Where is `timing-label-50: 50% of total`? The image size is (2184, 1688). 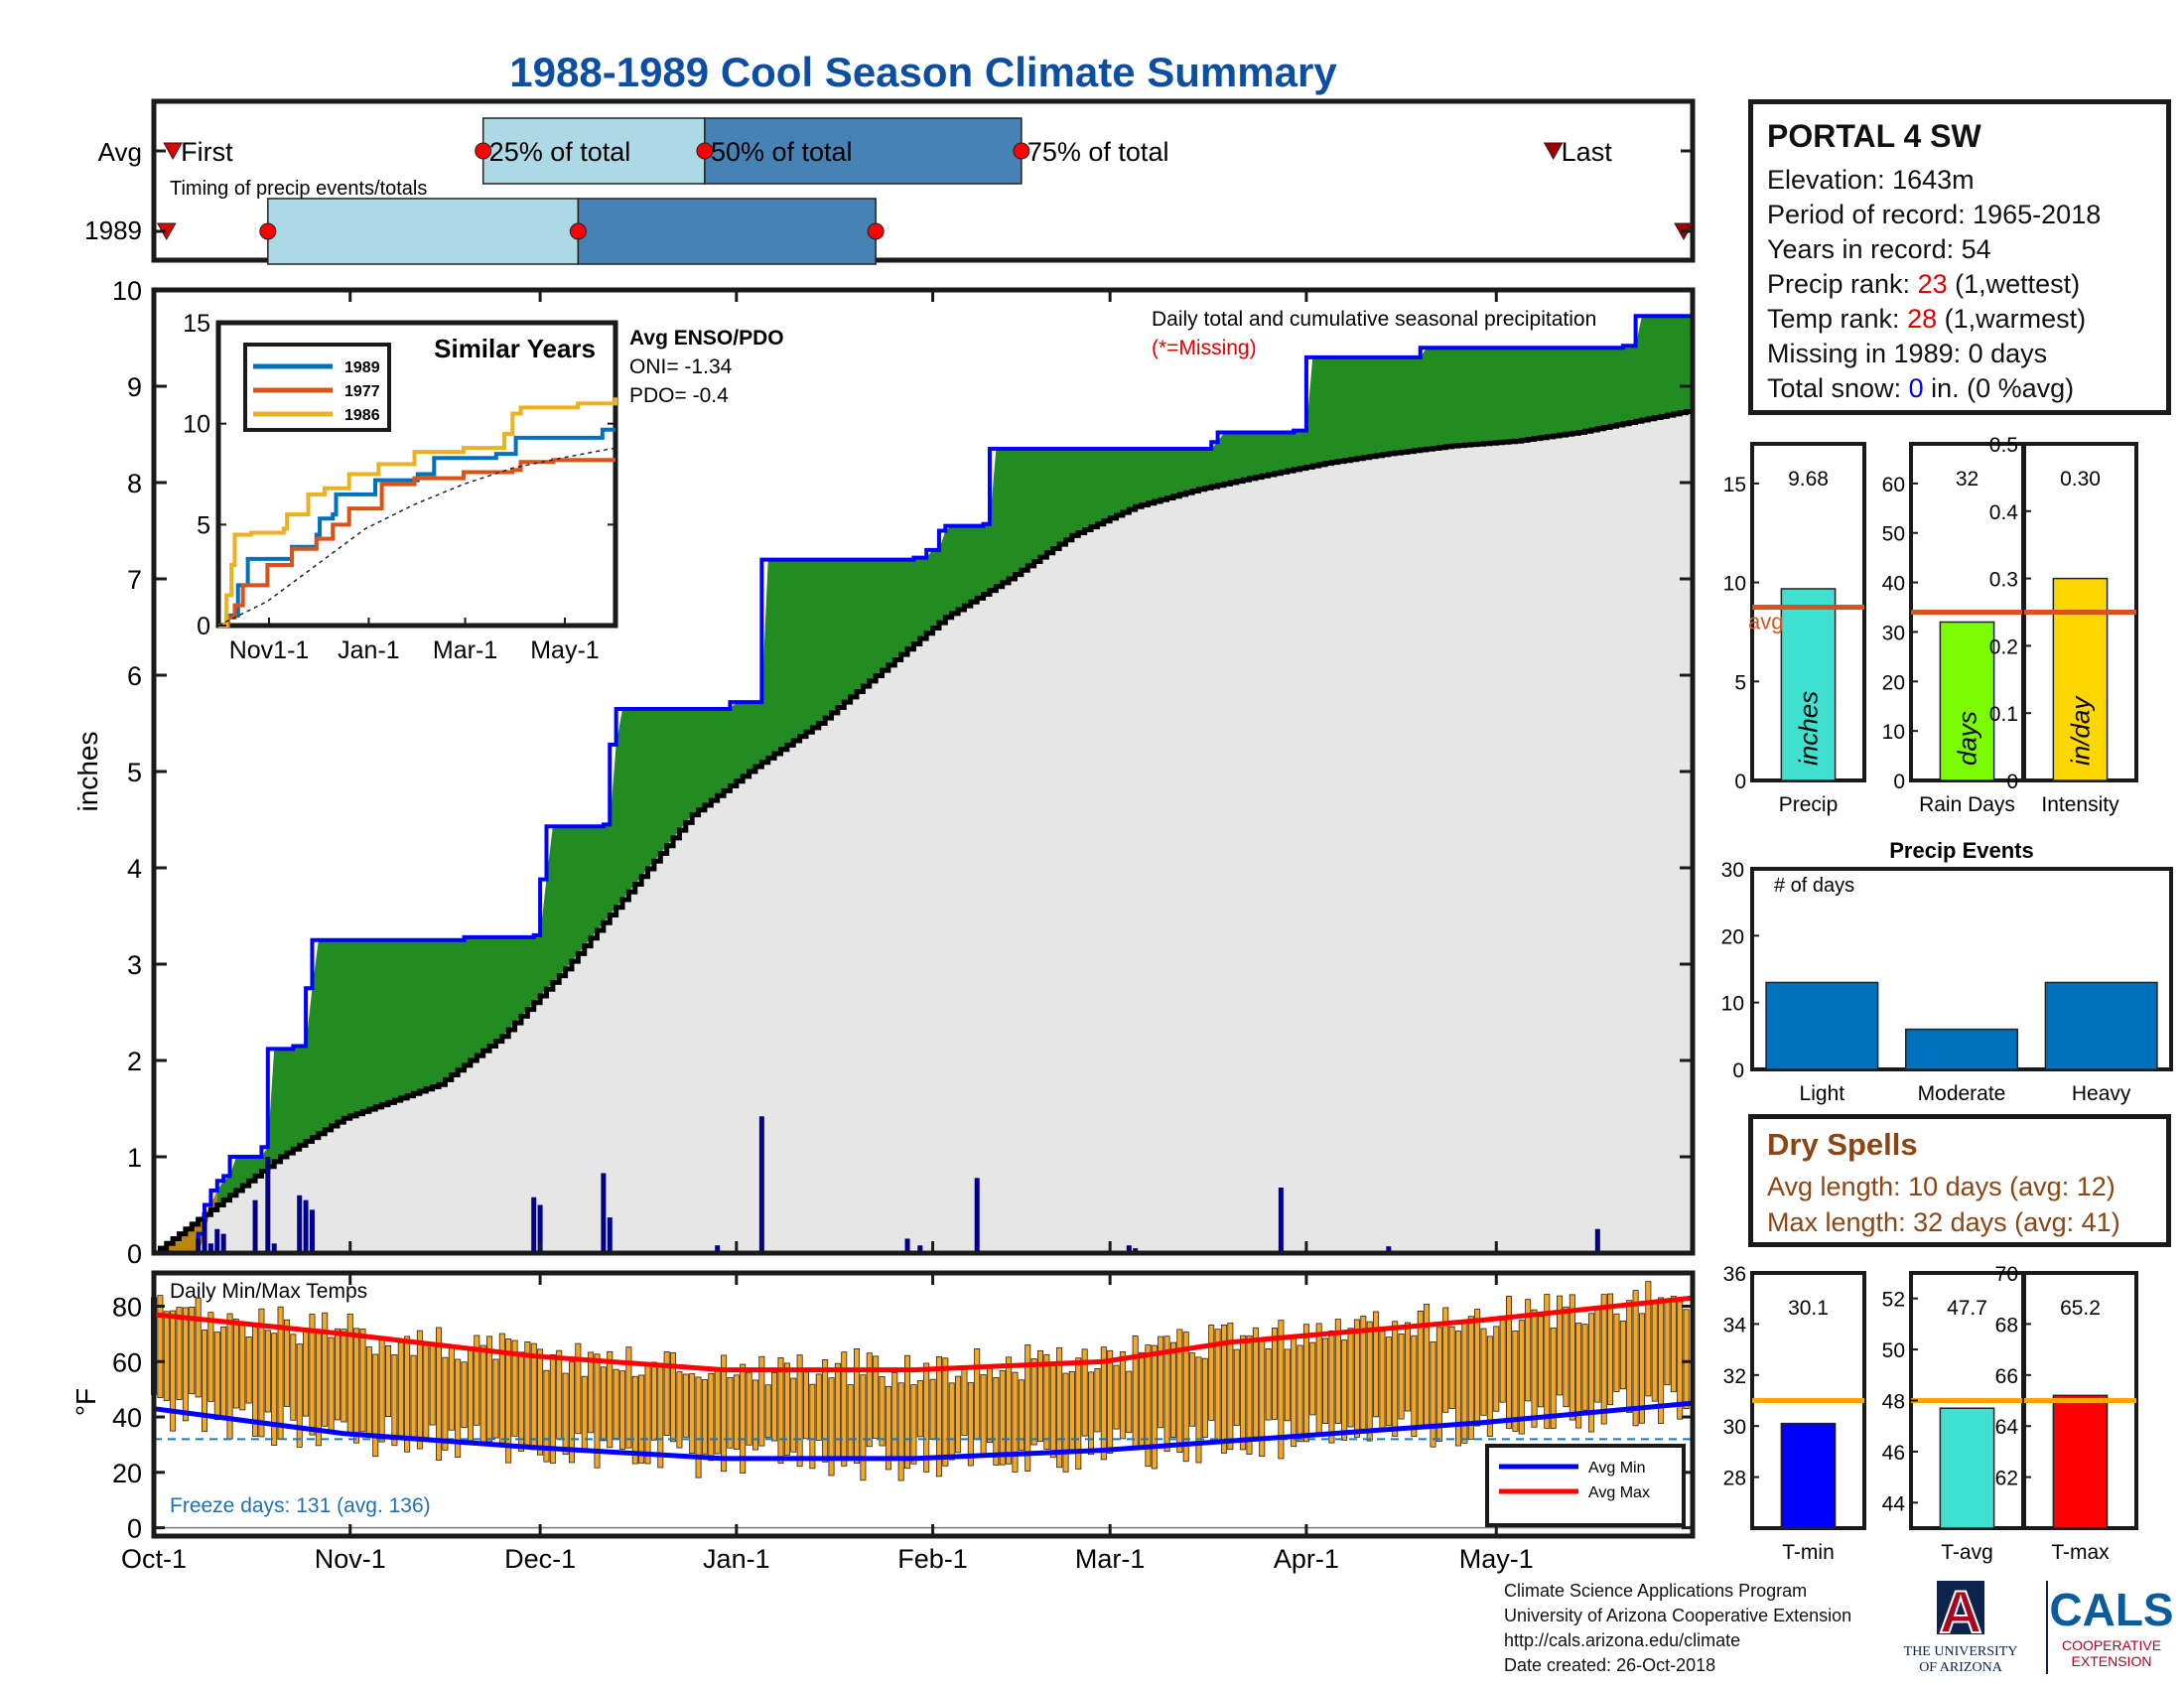 timing-label-50: 50% of total is located at coordinates (782, 152).